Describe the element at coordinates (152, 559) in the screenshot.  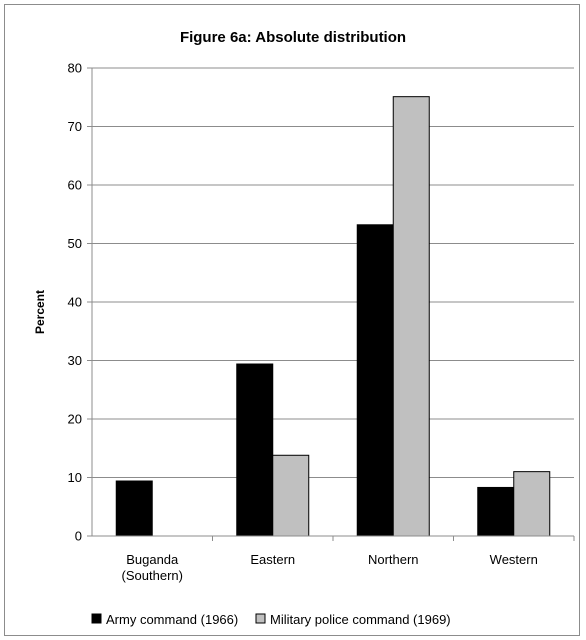
I see `x-tick-label-line: Buganda` at that location.